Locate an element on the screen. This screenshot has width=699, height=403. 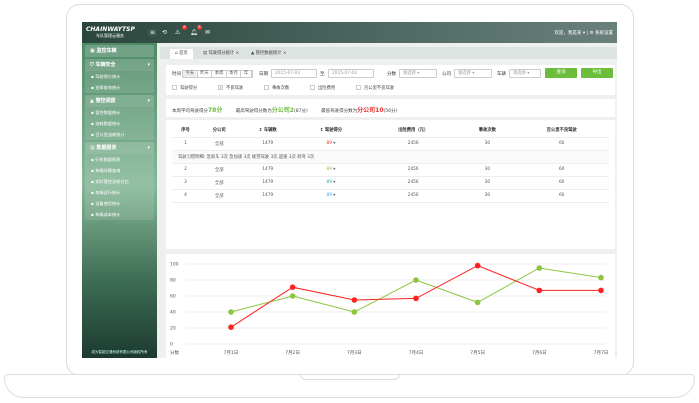
checkbox: 事故次数 is located at coordinates (276, 88).